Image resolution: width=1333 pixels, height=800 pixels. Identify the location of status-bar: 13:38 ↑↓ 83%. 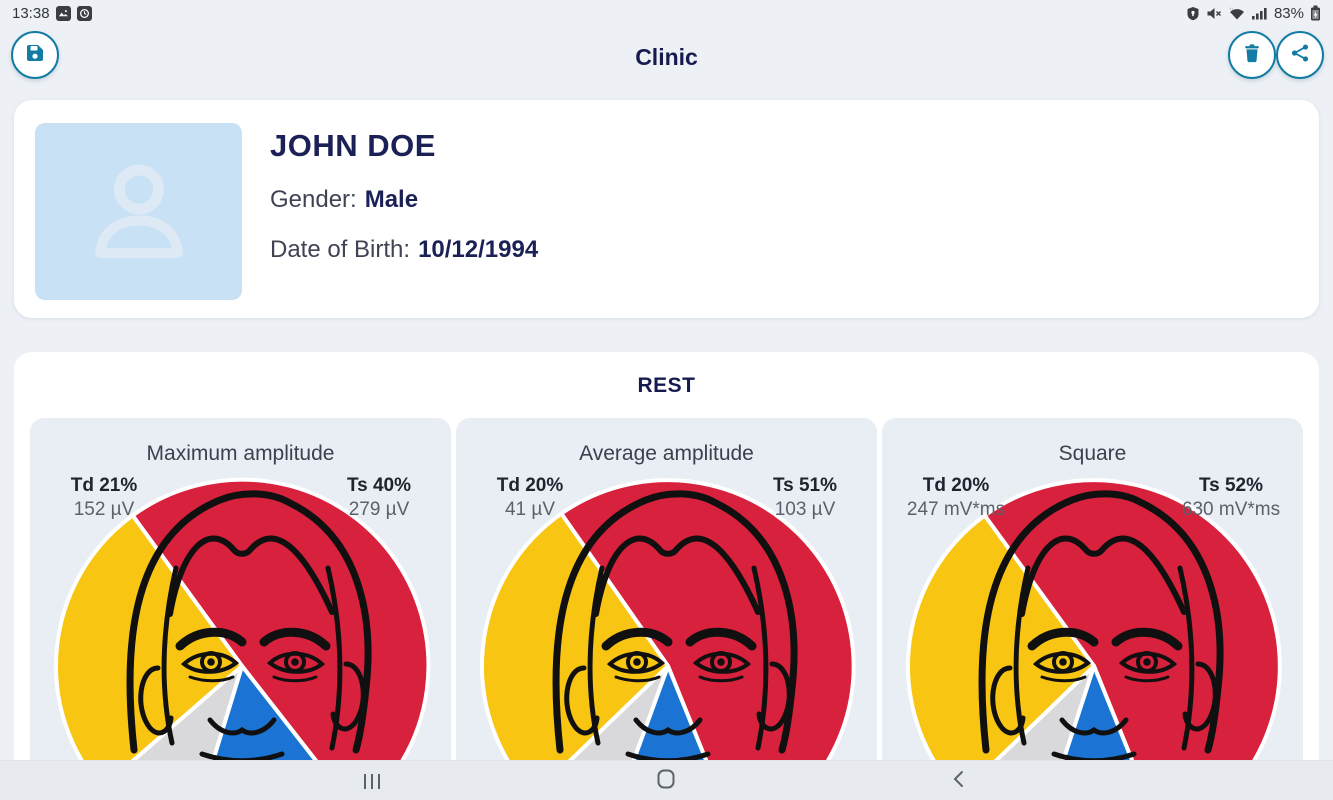
(666, 13).